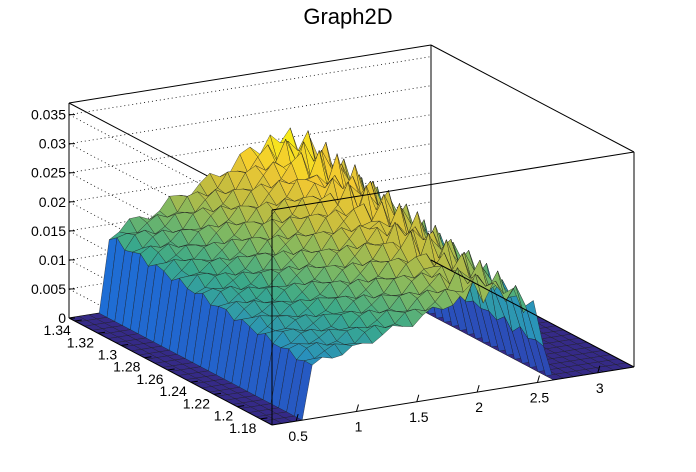 The image size is (696, 472). What do you see at coordinates (242, 428) in the screenshot?
I see `y-tick-label: 1.18` at bounding box center [242, 428].